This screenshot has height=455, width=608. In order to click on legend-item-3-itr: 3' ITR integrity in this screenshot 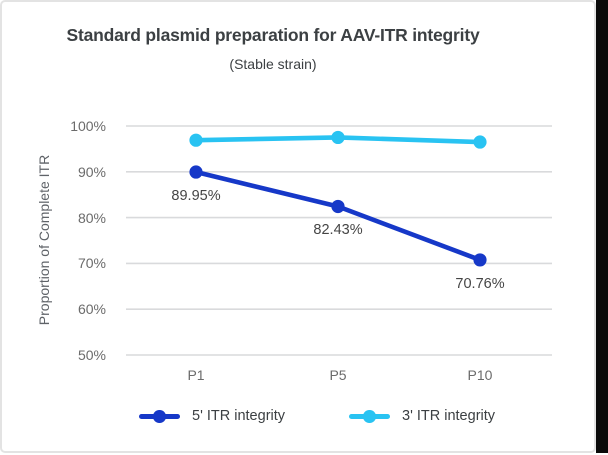, I will do `click(422, 416)`.